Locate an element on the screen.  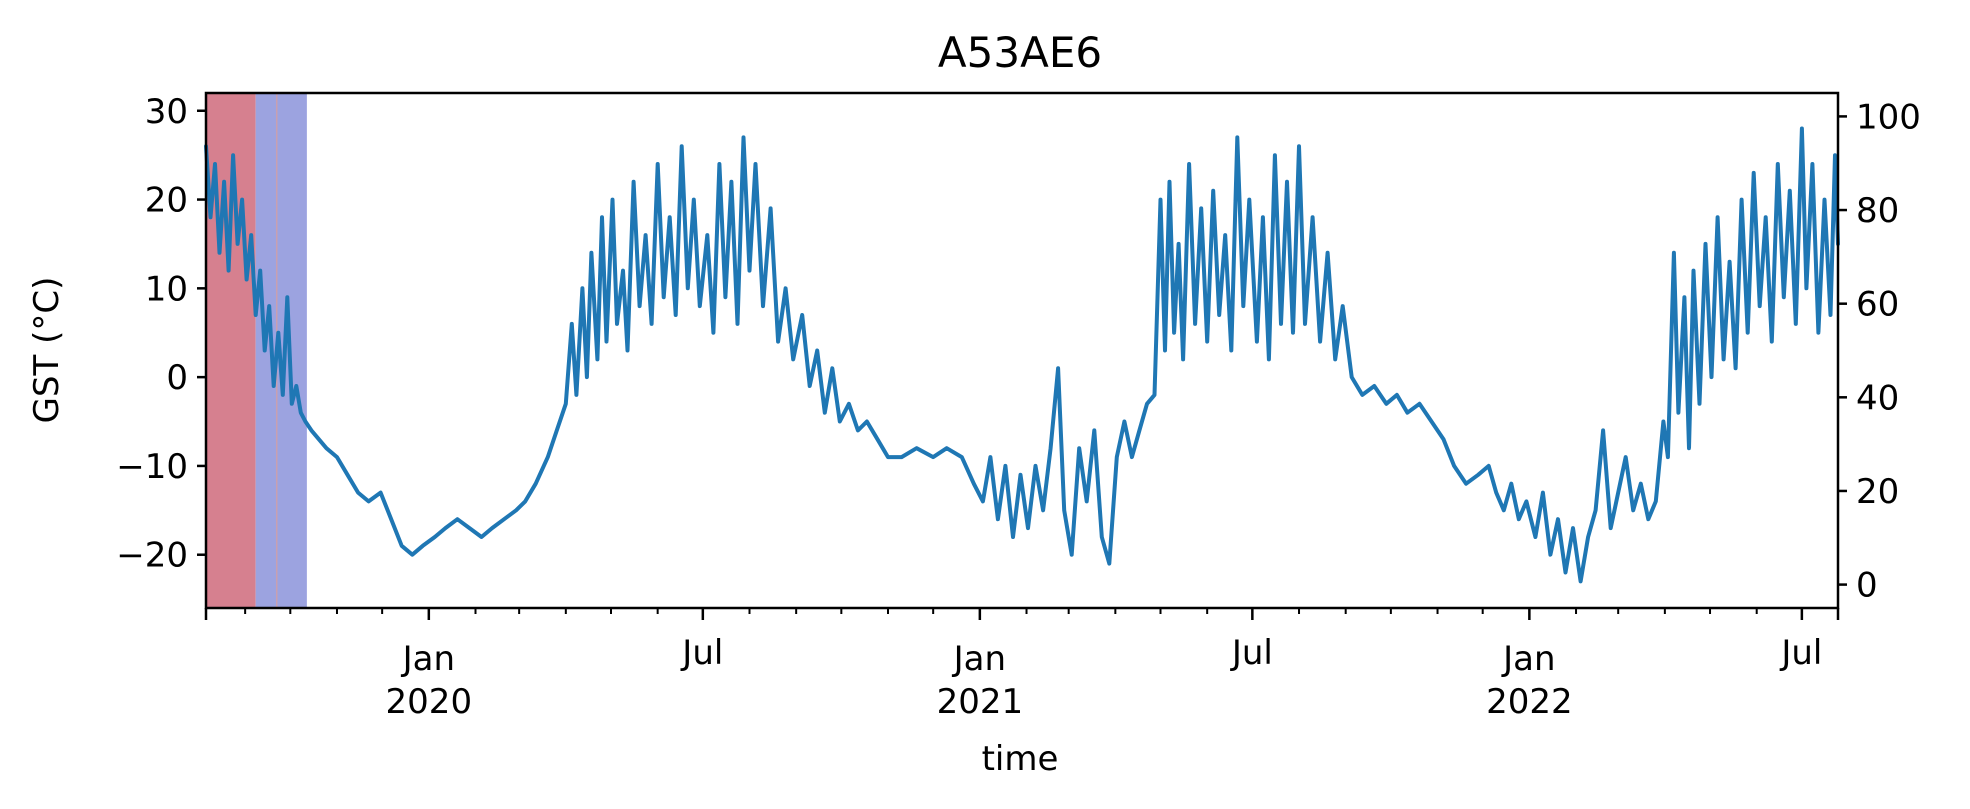
y-tick-label: 30 is located at coordinates (166, 112).